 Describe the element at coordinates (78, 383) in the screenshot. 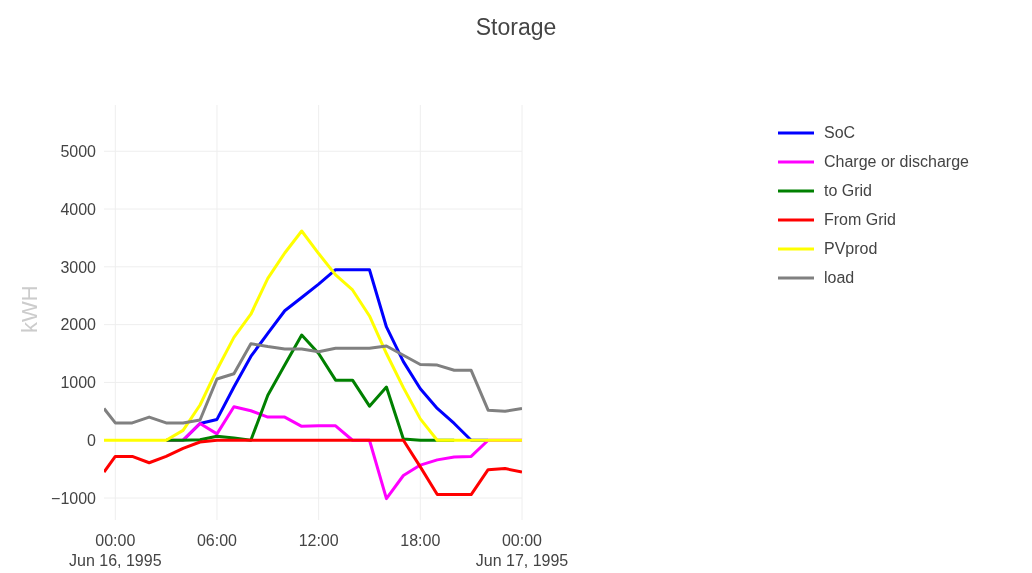

I see `y-tick-label: 1000` at that location.